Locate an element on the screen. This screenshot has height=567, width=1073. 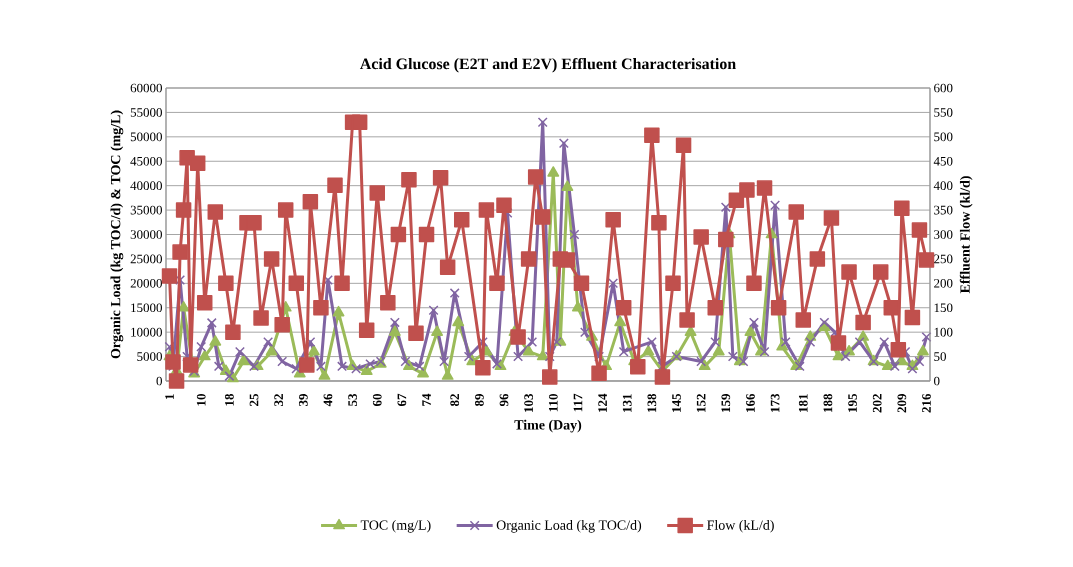
x-tick-label: 202 is located at coordinates (877, 403).